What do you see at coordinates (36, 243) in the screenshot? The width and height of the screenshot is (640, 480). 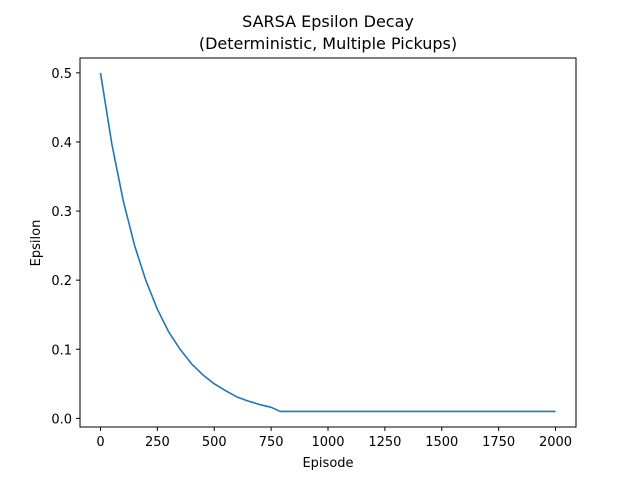 I see `y-axis-label: Epsilon` at bounding box center [36, 243].